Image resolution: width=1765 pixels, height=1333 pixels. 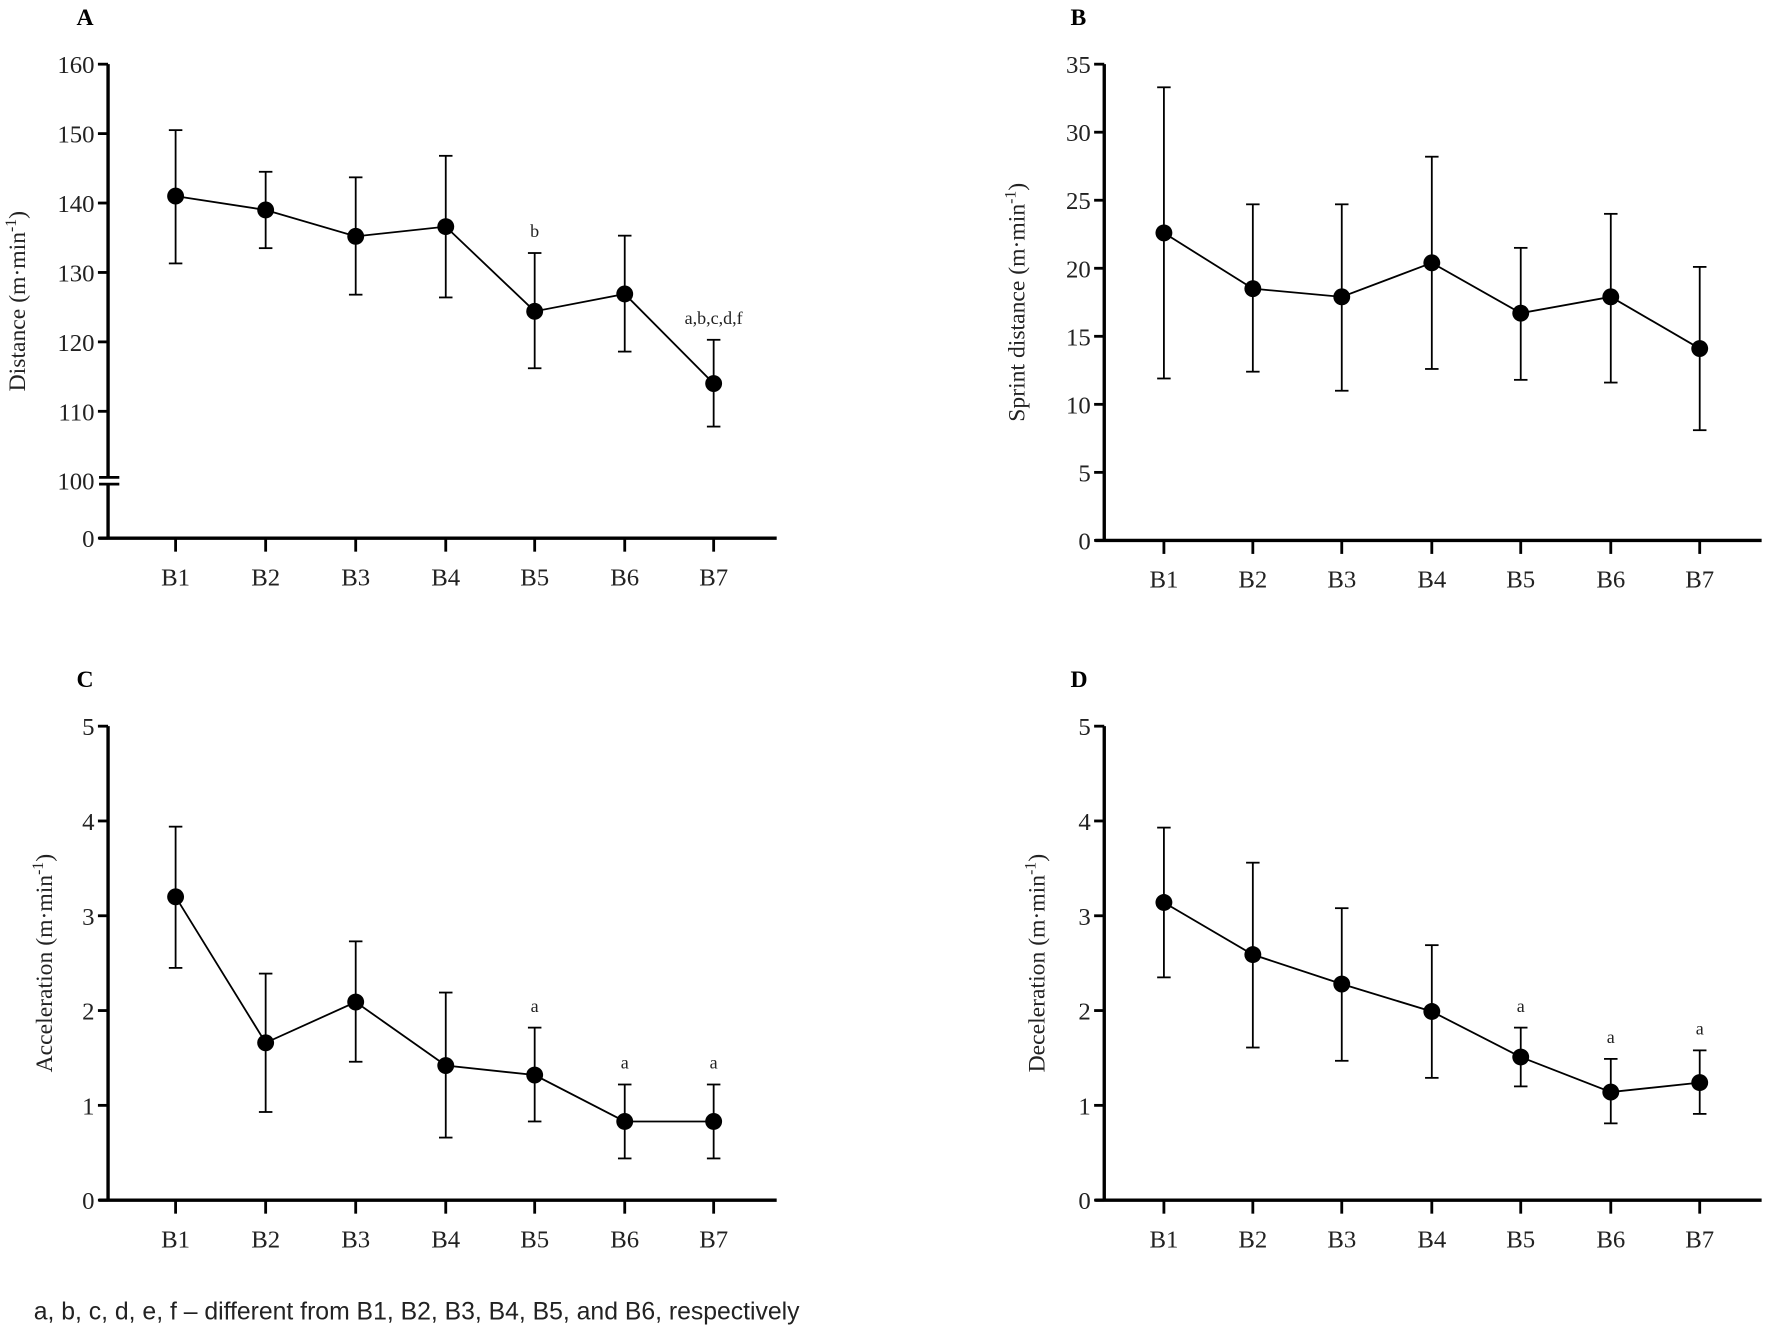 I want to click on y-tick-label: 160, so click(x=75, y=65).